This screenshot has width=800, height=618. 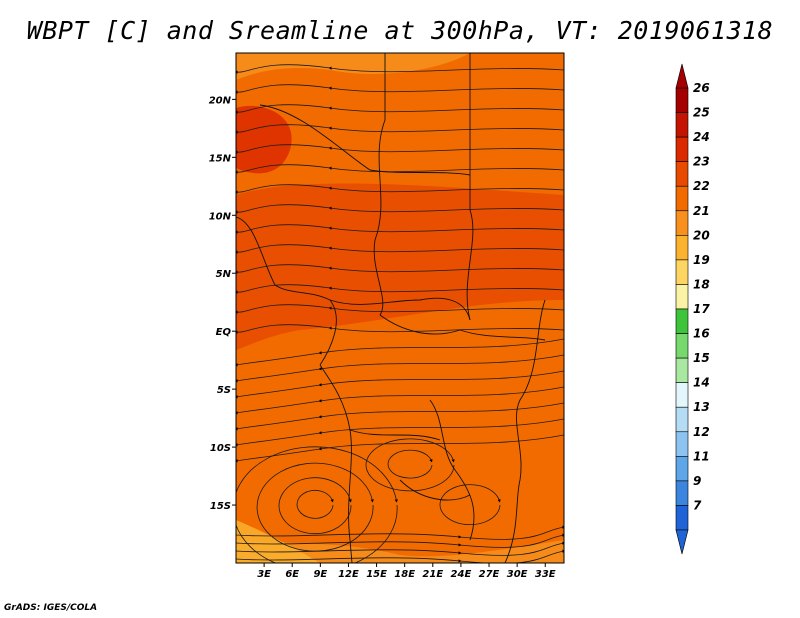 What do you see at coordinates (489, 574) in the screenshot?
I see `lon-tick-label: 27E` at bounding box center [489, 574].